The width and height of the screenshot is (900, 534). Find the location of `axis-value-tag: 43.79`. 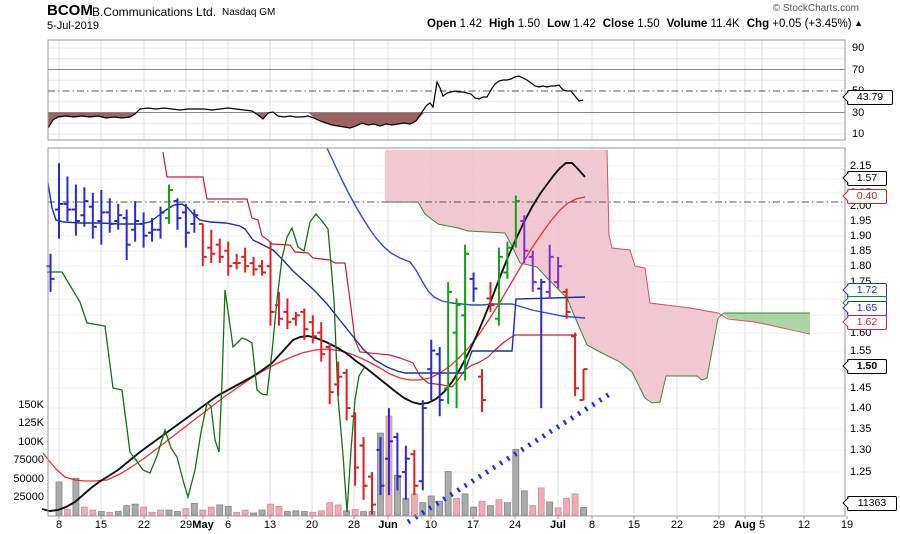

axis-value-tag: 43.79 is located at coordinates (867, 97).